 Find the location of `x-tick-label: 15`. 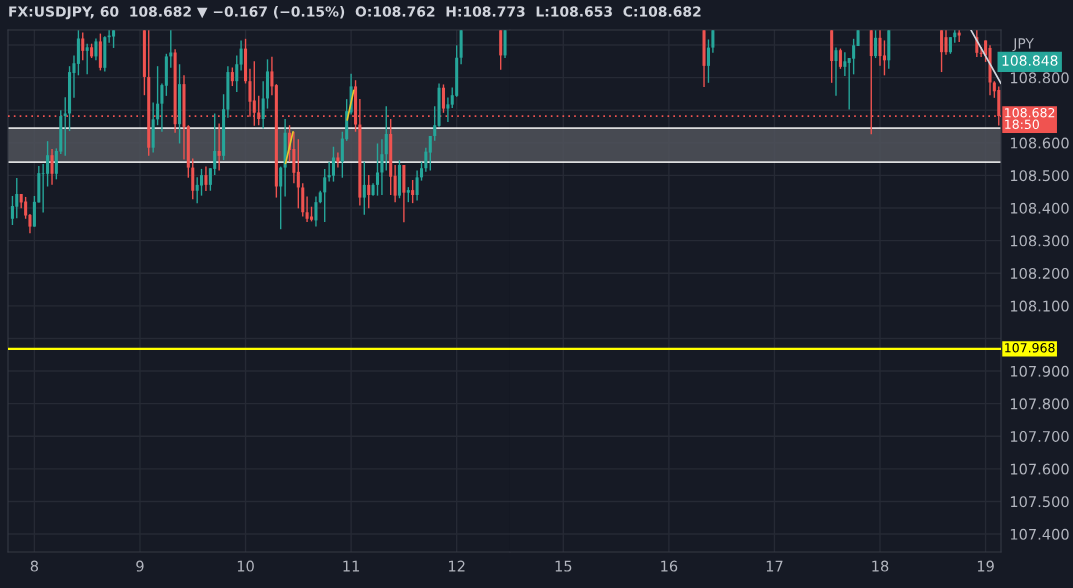

x-tick-label: 15 is located at coordinates (563, 566).